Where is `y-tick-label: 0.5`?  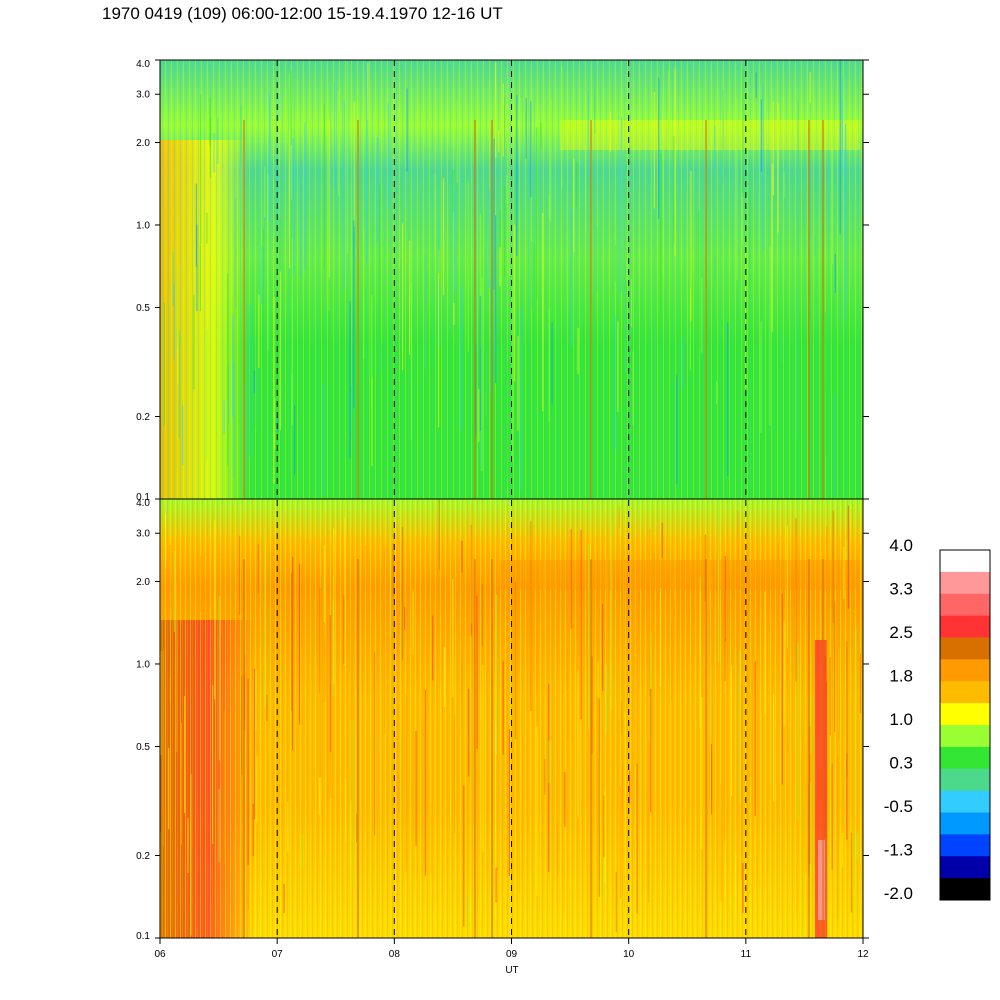
y-tick-label: 0.5 is located at coordinates (143, 747).